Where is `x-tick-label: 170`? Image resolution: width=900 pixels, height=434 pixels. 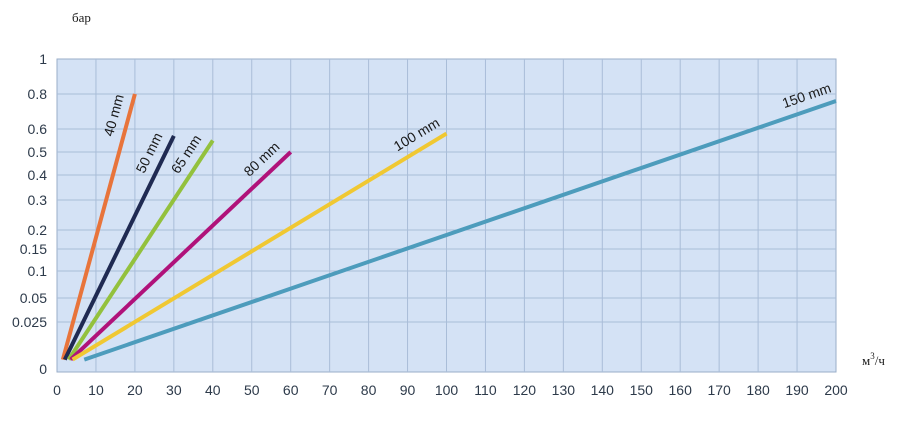 x-tick-label: 170 is located at coordinates (719, 390).